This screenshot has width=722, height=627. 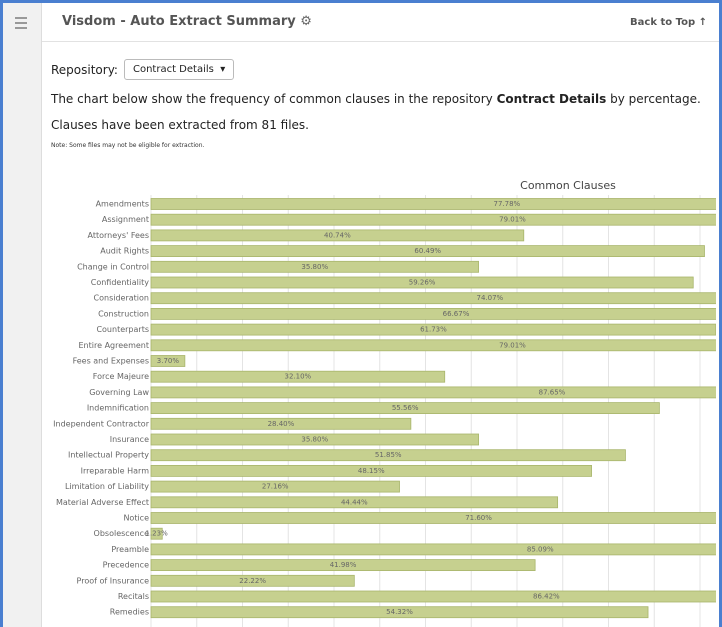 I want to click on y-tick-label: Change in Control, so click(x=113, y=266).